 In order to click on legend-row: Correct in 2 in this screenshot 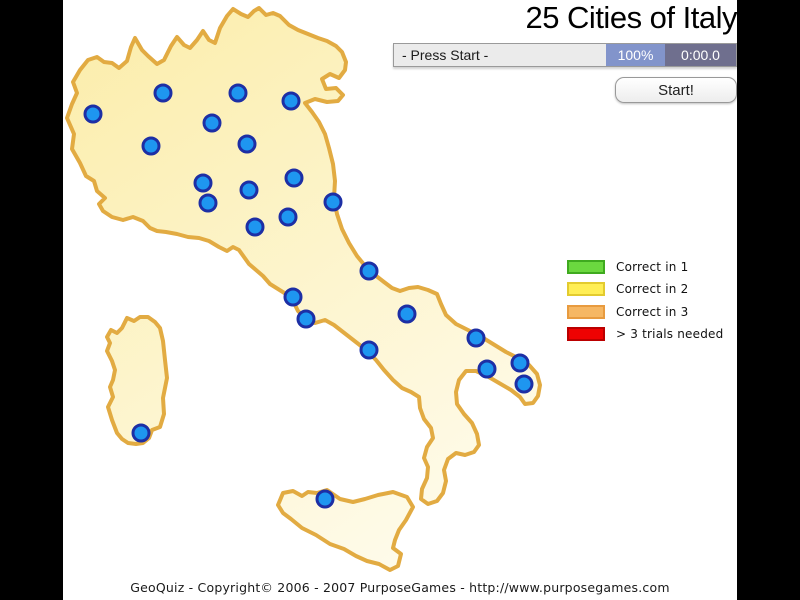, I will do `click(645, 289)`.